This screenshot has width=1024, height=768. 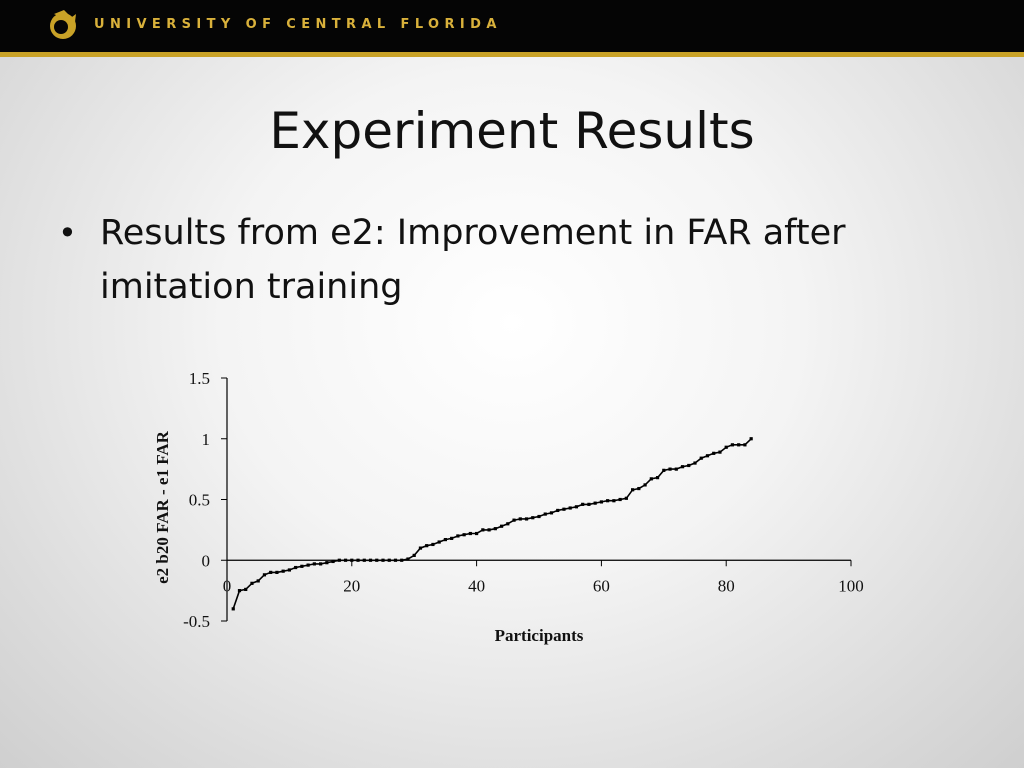 What do you see at coordinates (539, 635) in the screenshot?
I see `x-axis-title: Participants` at bounding box center [539, 635].